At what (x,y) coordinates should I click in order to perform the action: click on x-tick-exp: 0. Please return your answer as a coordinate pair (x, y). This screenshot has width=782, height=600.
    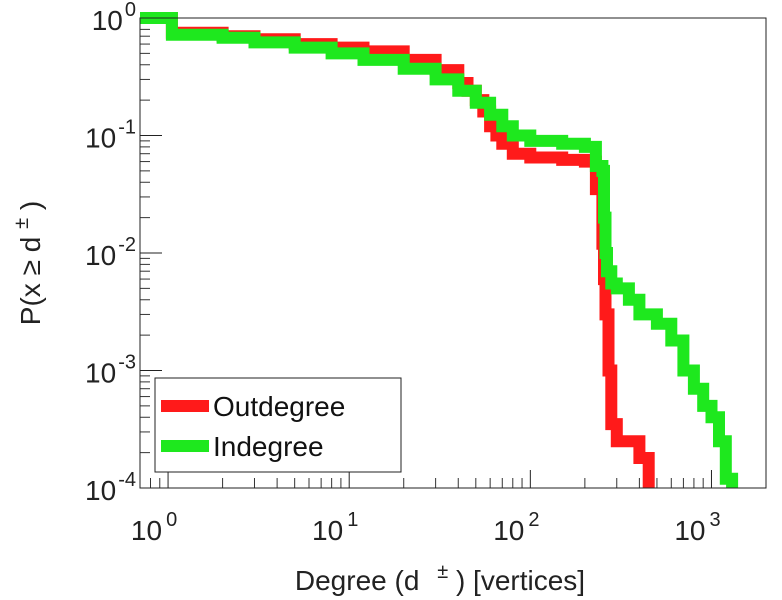
    Looking at the image, I should click on (171, 520).